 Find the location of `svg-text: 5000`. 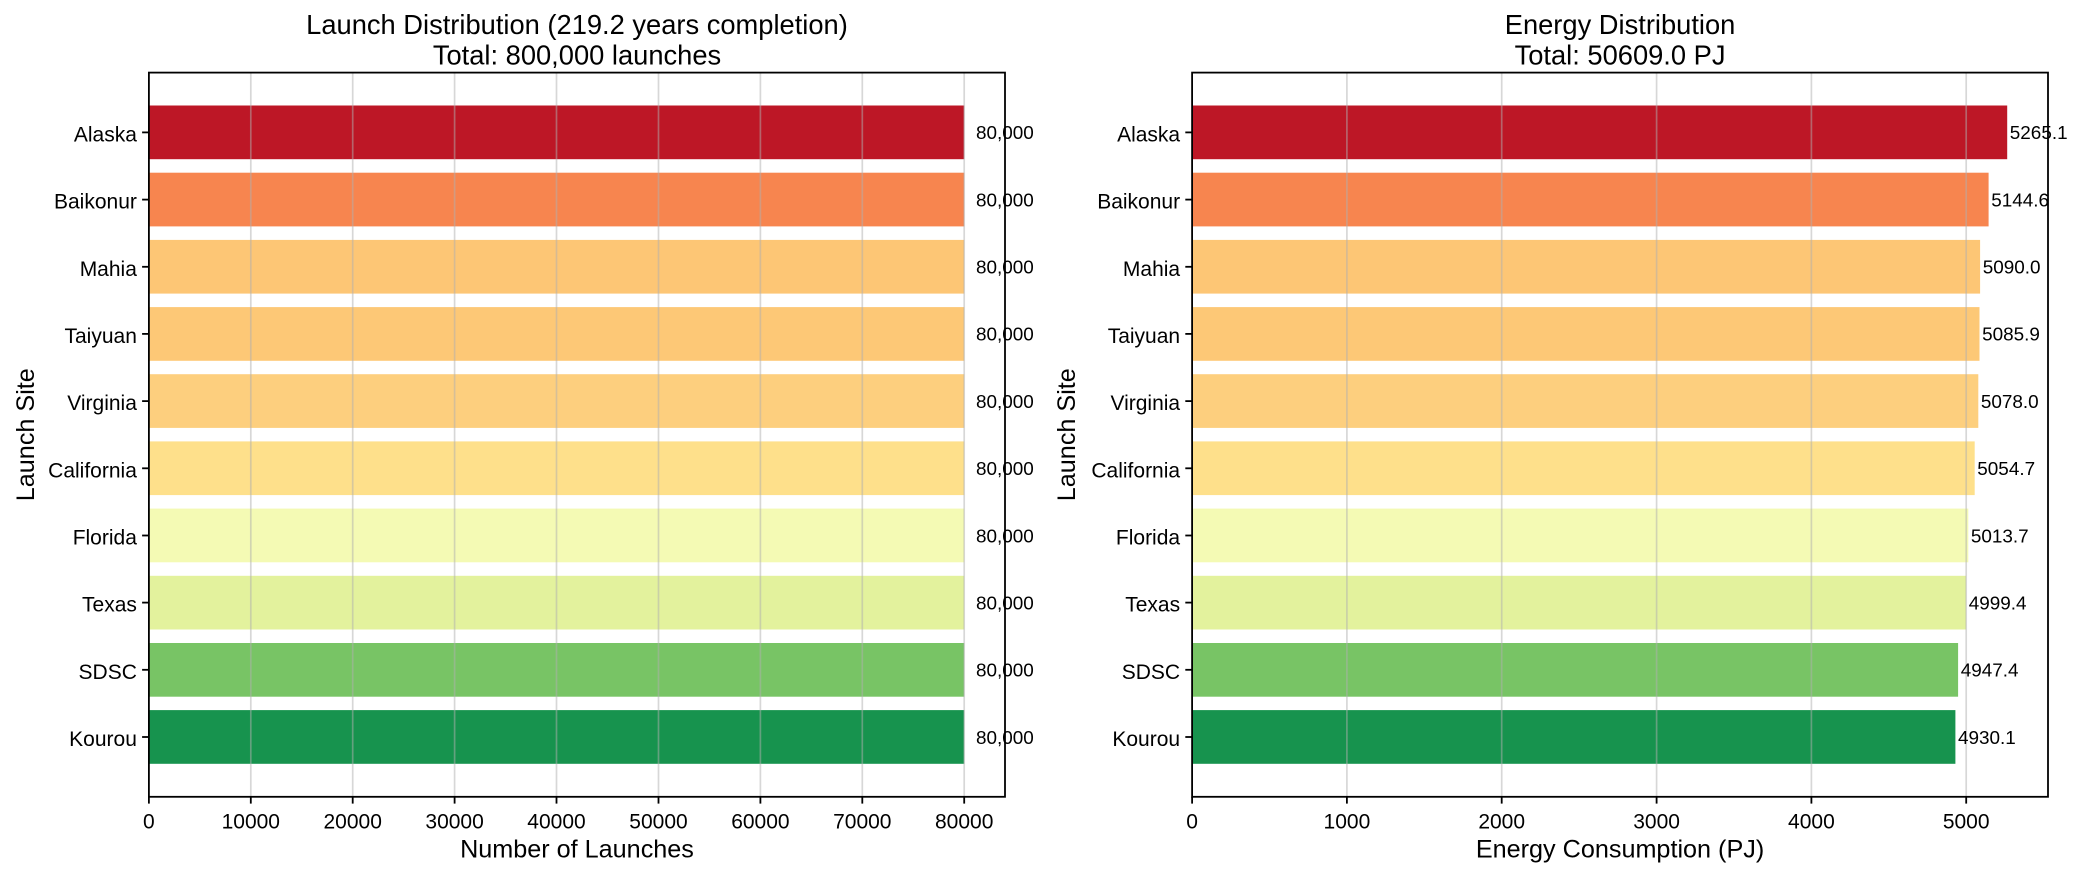

svg-text: 5000 is located at coordinates (1966, 822).